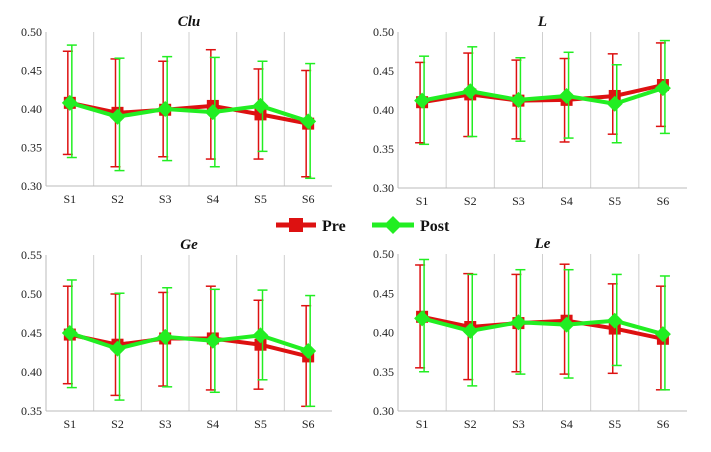  What do you see at coordinates (542, 22) in the screenshot?
I see `panel-title: L` at bounding box center [542, 22].